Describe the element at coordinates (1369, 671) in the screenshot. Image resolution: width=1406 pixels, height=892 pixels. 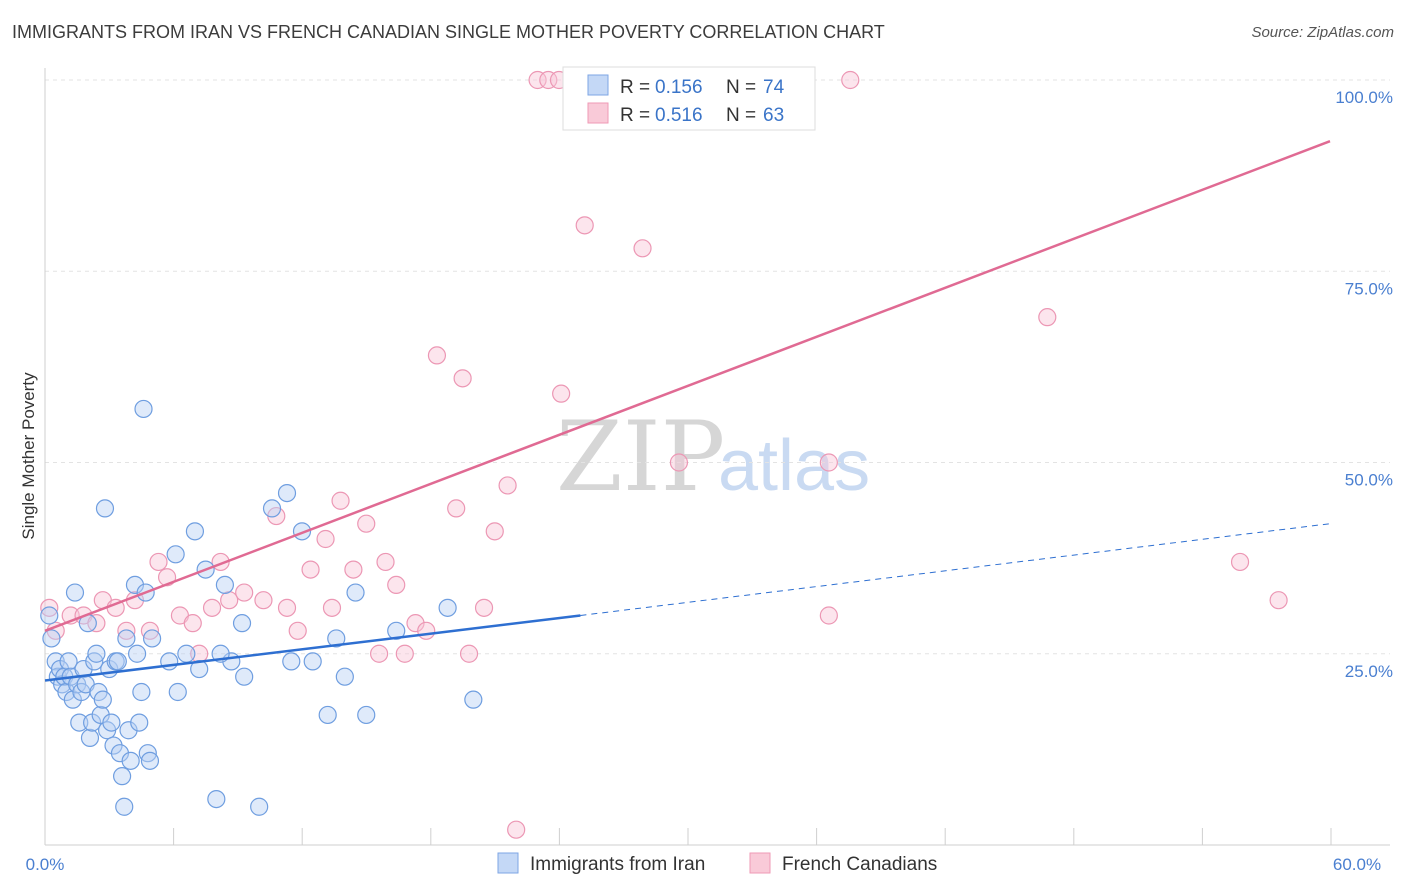
I see `y-tick-label-25: 25.0%` at that location.